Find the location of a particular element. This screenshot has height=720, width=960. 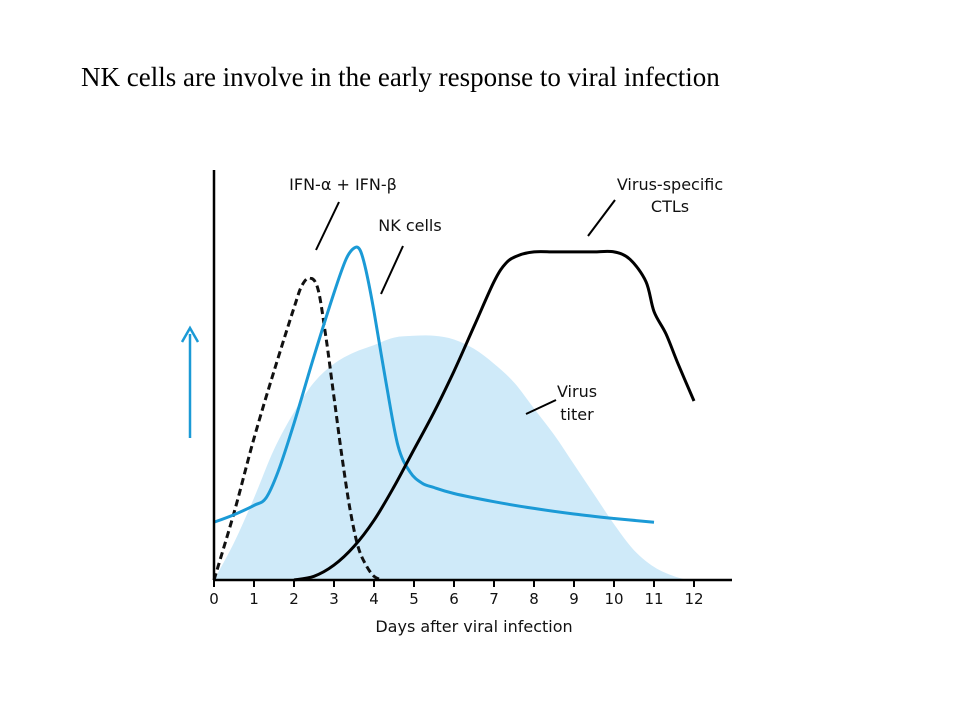

x-tick-label: 4 is located at coordinates (374, 599).